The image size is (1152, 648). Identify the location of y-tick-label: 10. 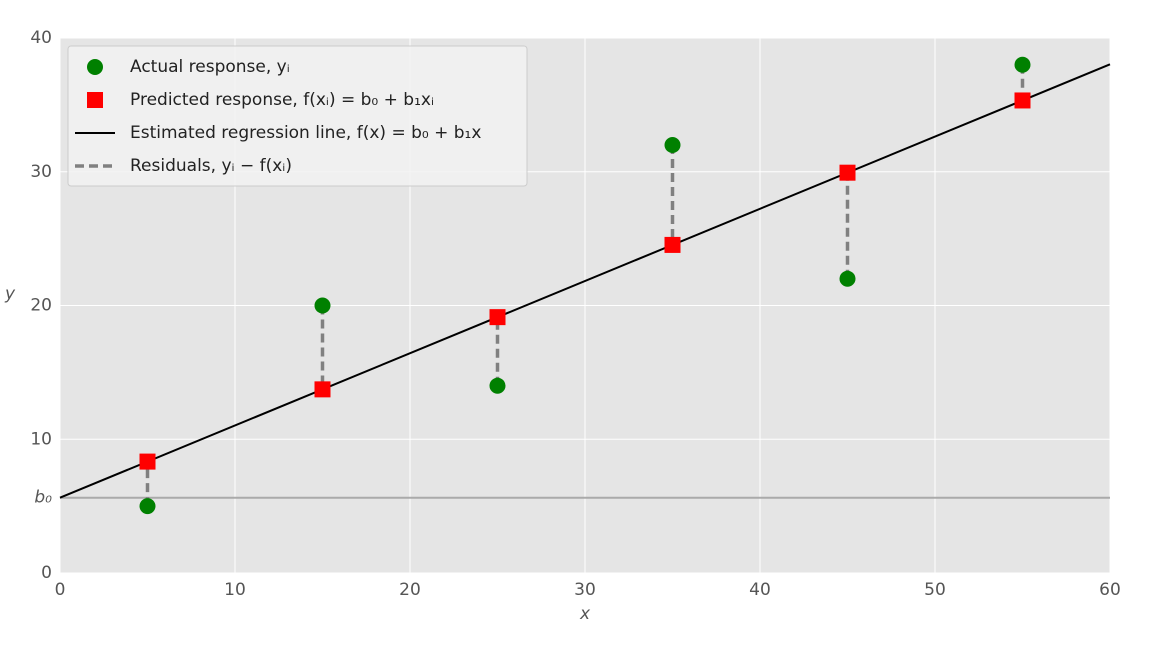
(41, 439).